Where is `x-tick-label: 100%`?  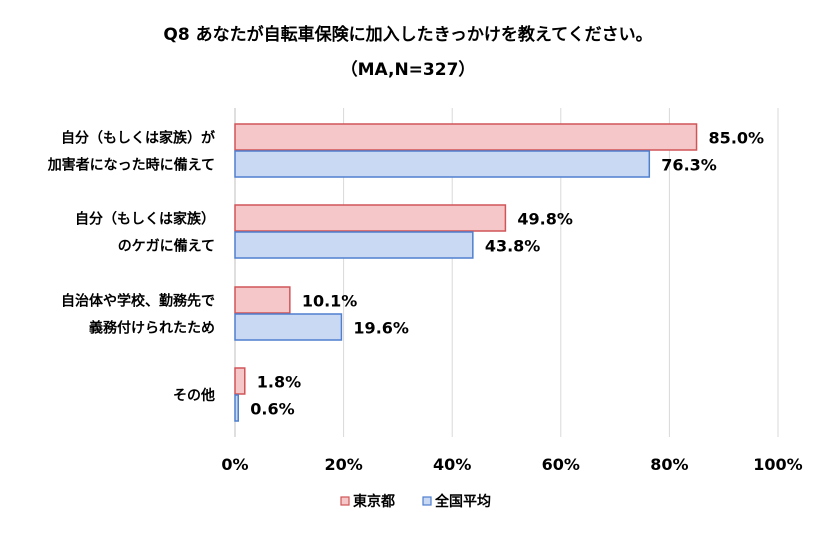 x-tick-label: 100% is located at coordinates (777, 464).